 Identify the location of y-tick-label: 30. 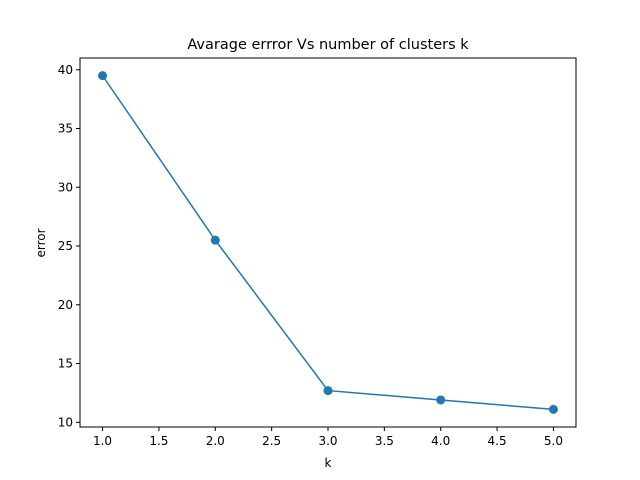
(65, 187).